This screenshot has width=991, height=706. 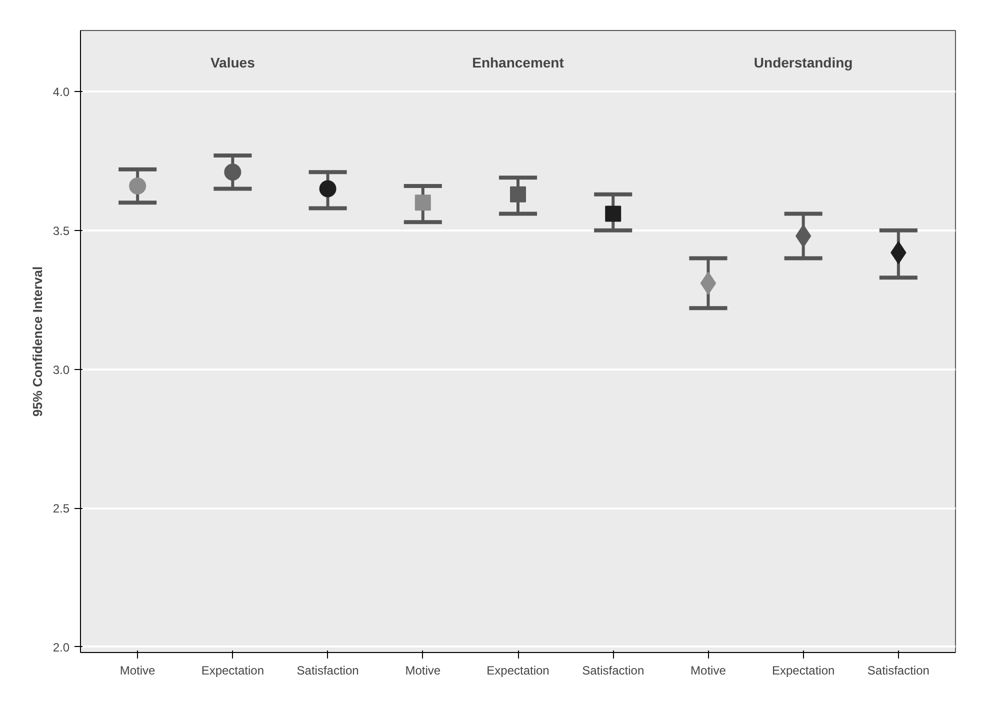 What do you see at coordinates (518, 62) in the screenshot?
I see `annotation: Enhancement` at bounding box center [518, 62].